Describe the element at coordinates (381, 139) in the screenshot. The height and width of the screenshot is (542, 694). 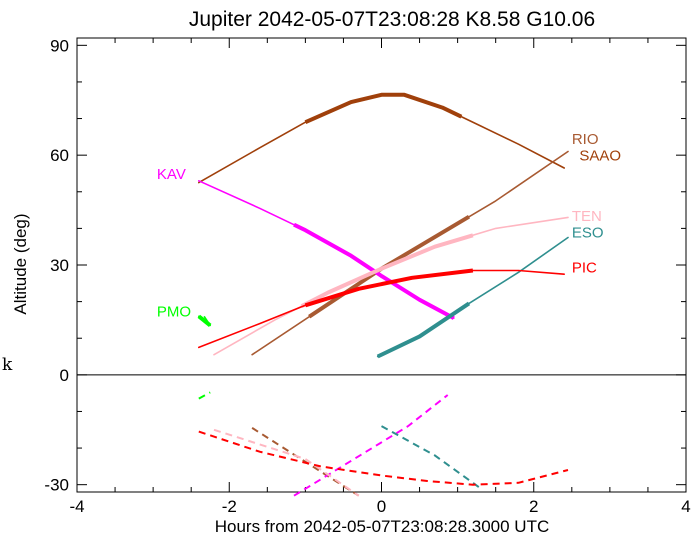
I see `series-line-saao` at that location.